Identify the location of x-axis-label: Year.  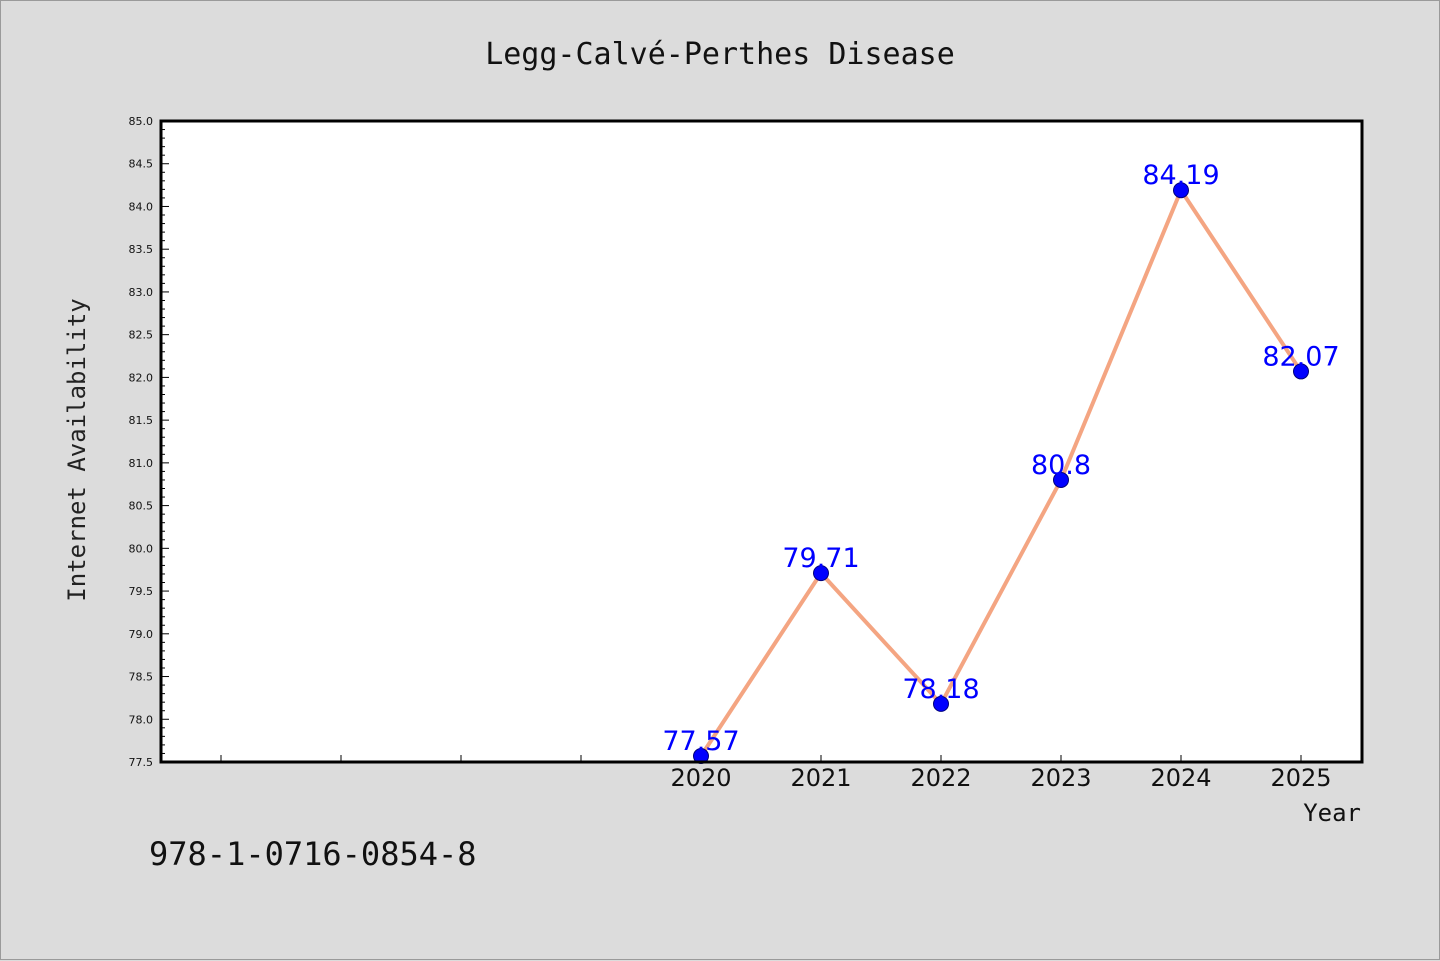
(1332, 813).